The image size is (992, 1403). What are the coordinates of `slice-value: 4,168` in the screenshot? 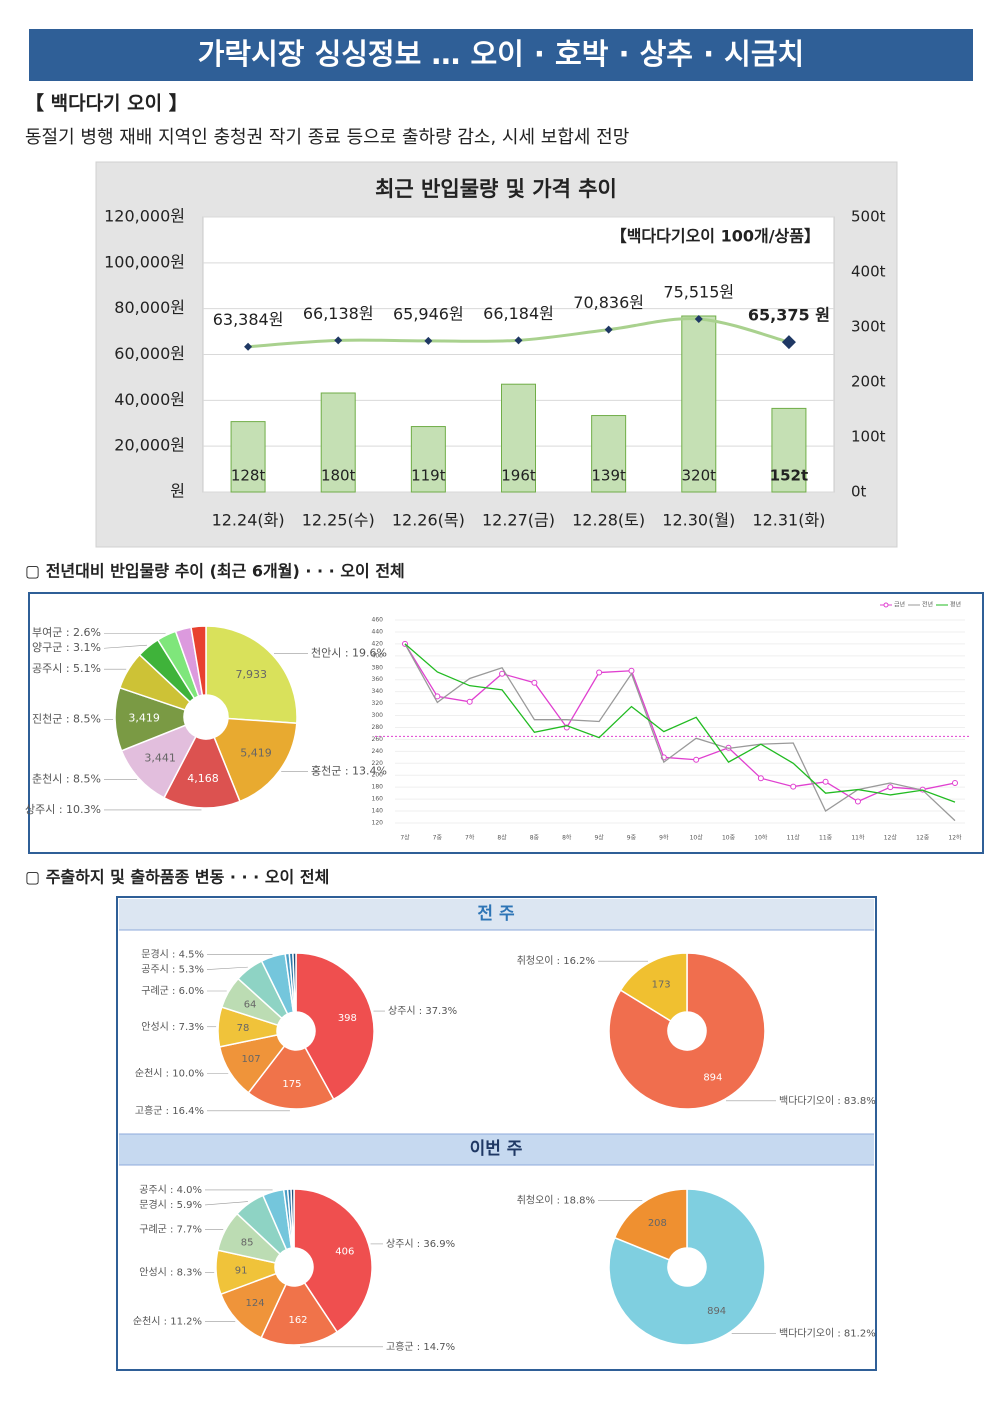 It's located at (203, 778).